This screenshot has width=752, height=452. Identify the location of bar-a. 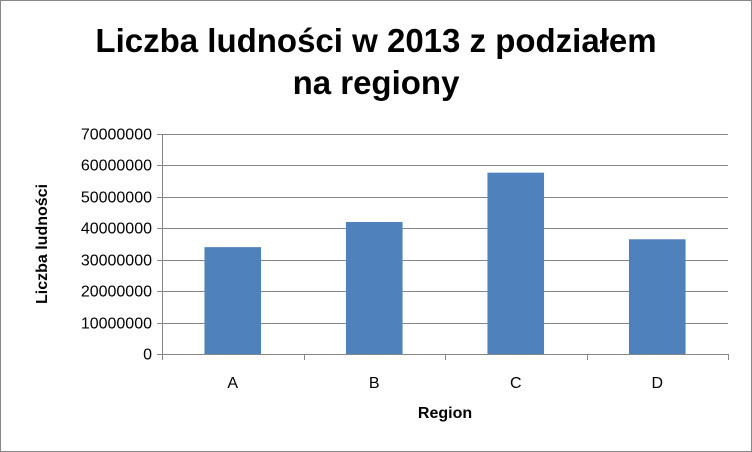
(233, 300).